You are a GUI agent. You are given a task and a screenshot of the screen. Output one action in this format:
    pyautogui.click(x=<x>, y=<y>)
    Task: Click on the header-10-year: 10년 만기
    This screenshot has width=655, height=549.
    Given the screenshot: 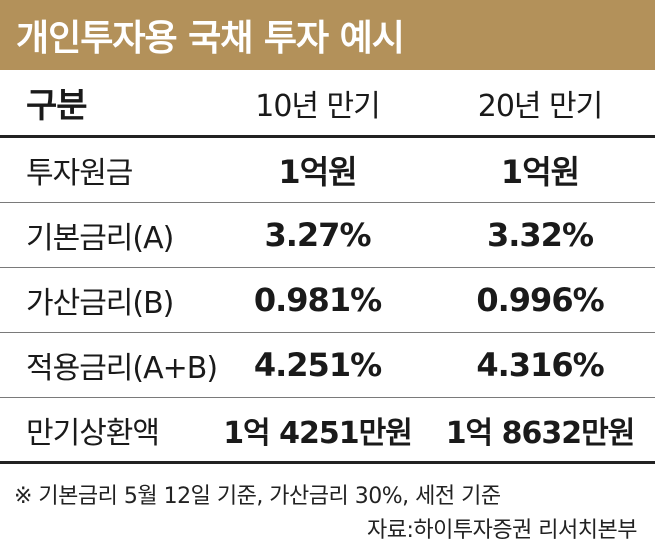 What is the action you would take?
    pyautogui.click(x=318, y=106)
    